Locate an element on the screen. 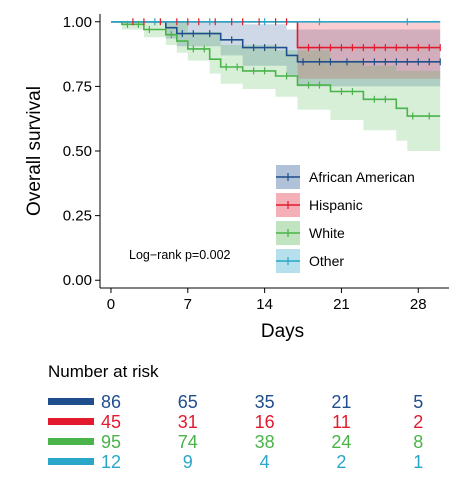 This screenshot has height=481, width=471. risk-count: 4 is located at coordinates (264, 462).